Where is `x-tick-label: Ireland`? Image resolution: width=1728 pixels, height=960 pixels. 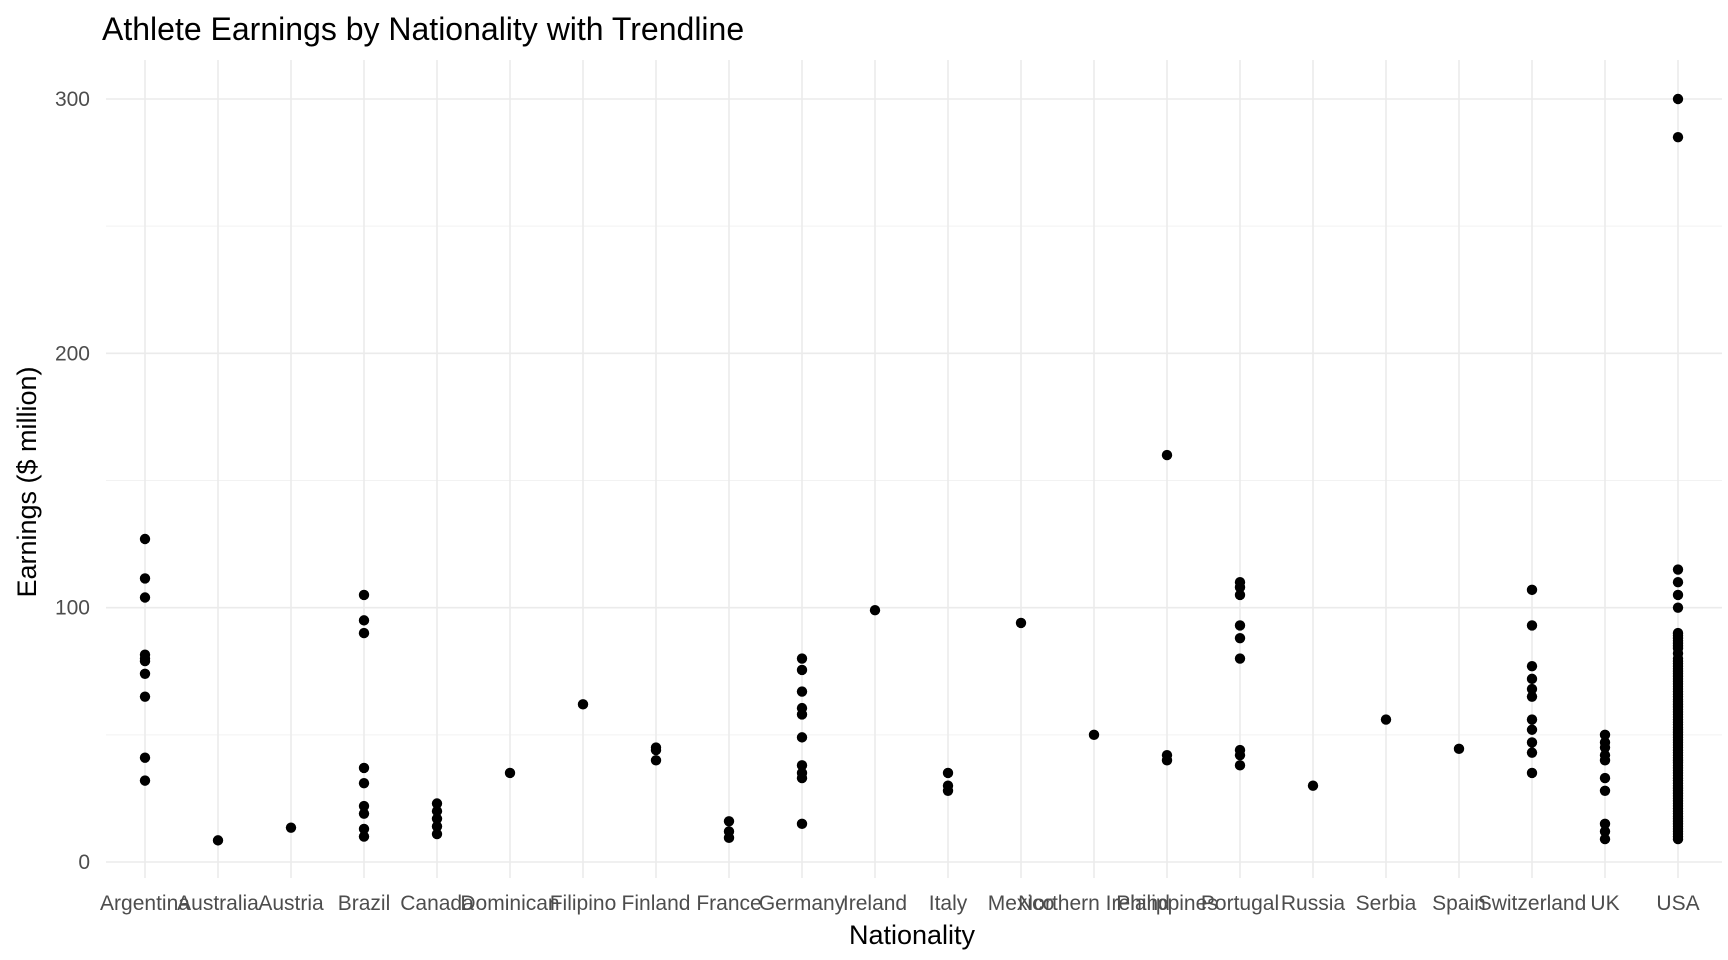
x-tick-label: Ireland is located at coordinates (875, 903).